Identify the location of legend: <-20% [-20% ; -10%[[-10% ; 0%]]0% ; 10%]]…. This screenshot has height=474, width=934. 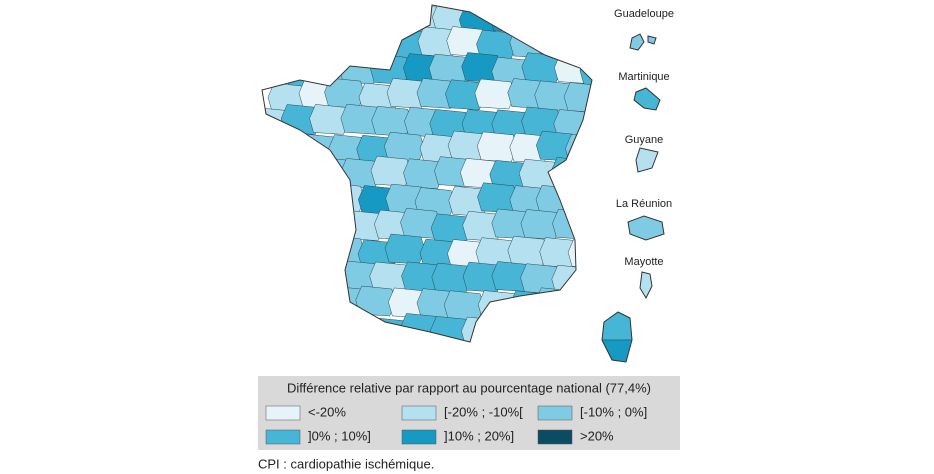
(456, 424).